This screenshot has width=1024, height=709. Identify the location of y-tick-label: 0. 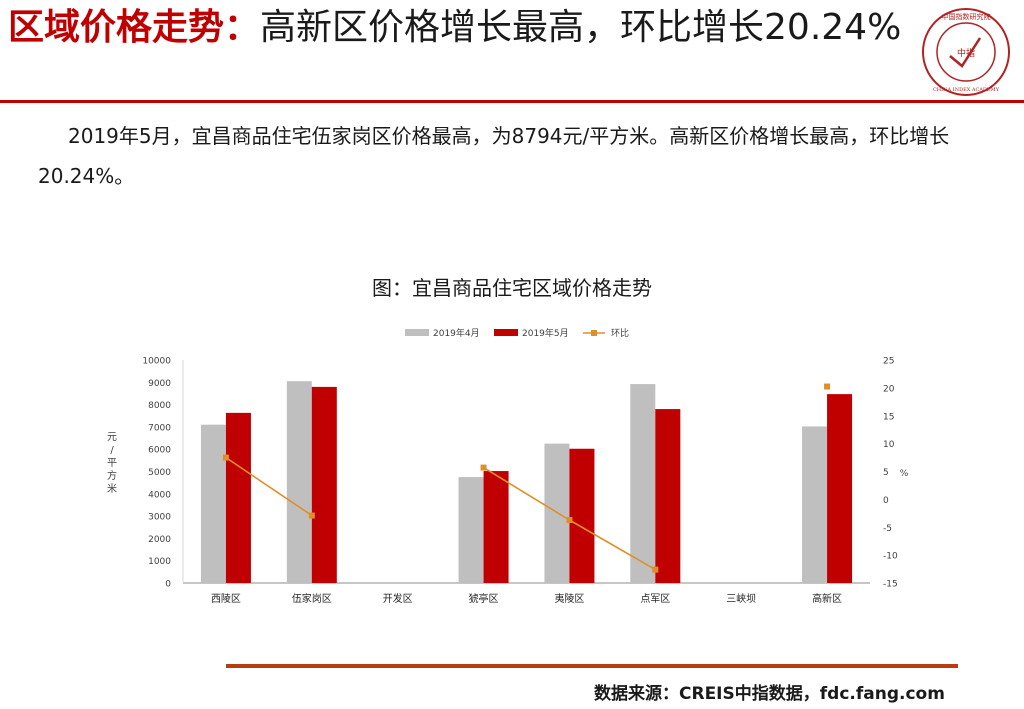
(168, 585).